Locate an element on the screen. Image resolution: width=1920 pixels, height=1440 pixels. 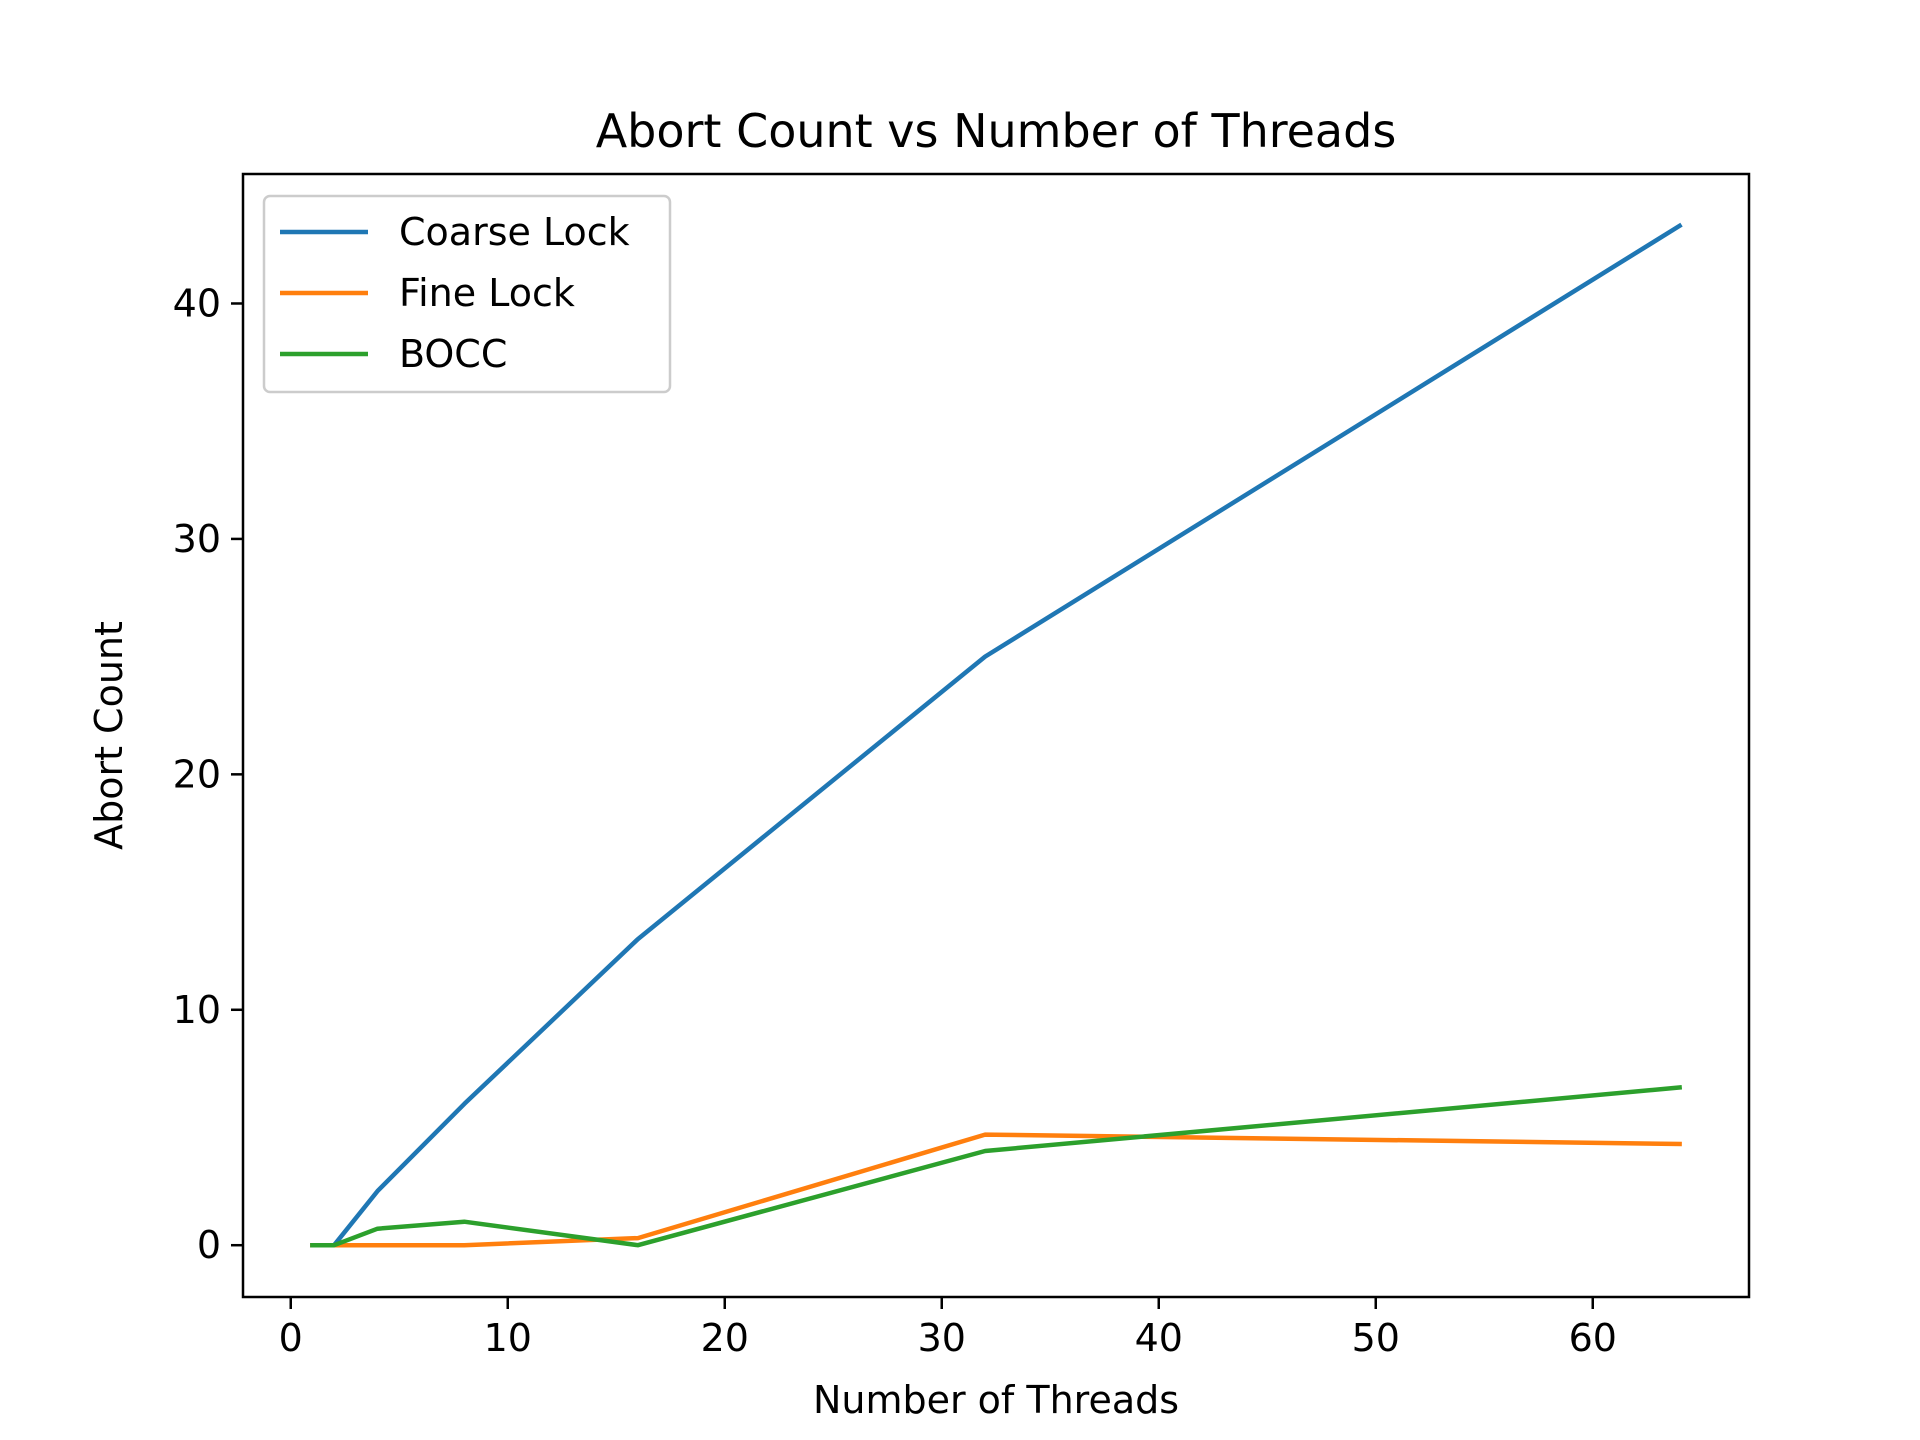
x-tick-label: 60 is located at coordinates (1593, 1338).